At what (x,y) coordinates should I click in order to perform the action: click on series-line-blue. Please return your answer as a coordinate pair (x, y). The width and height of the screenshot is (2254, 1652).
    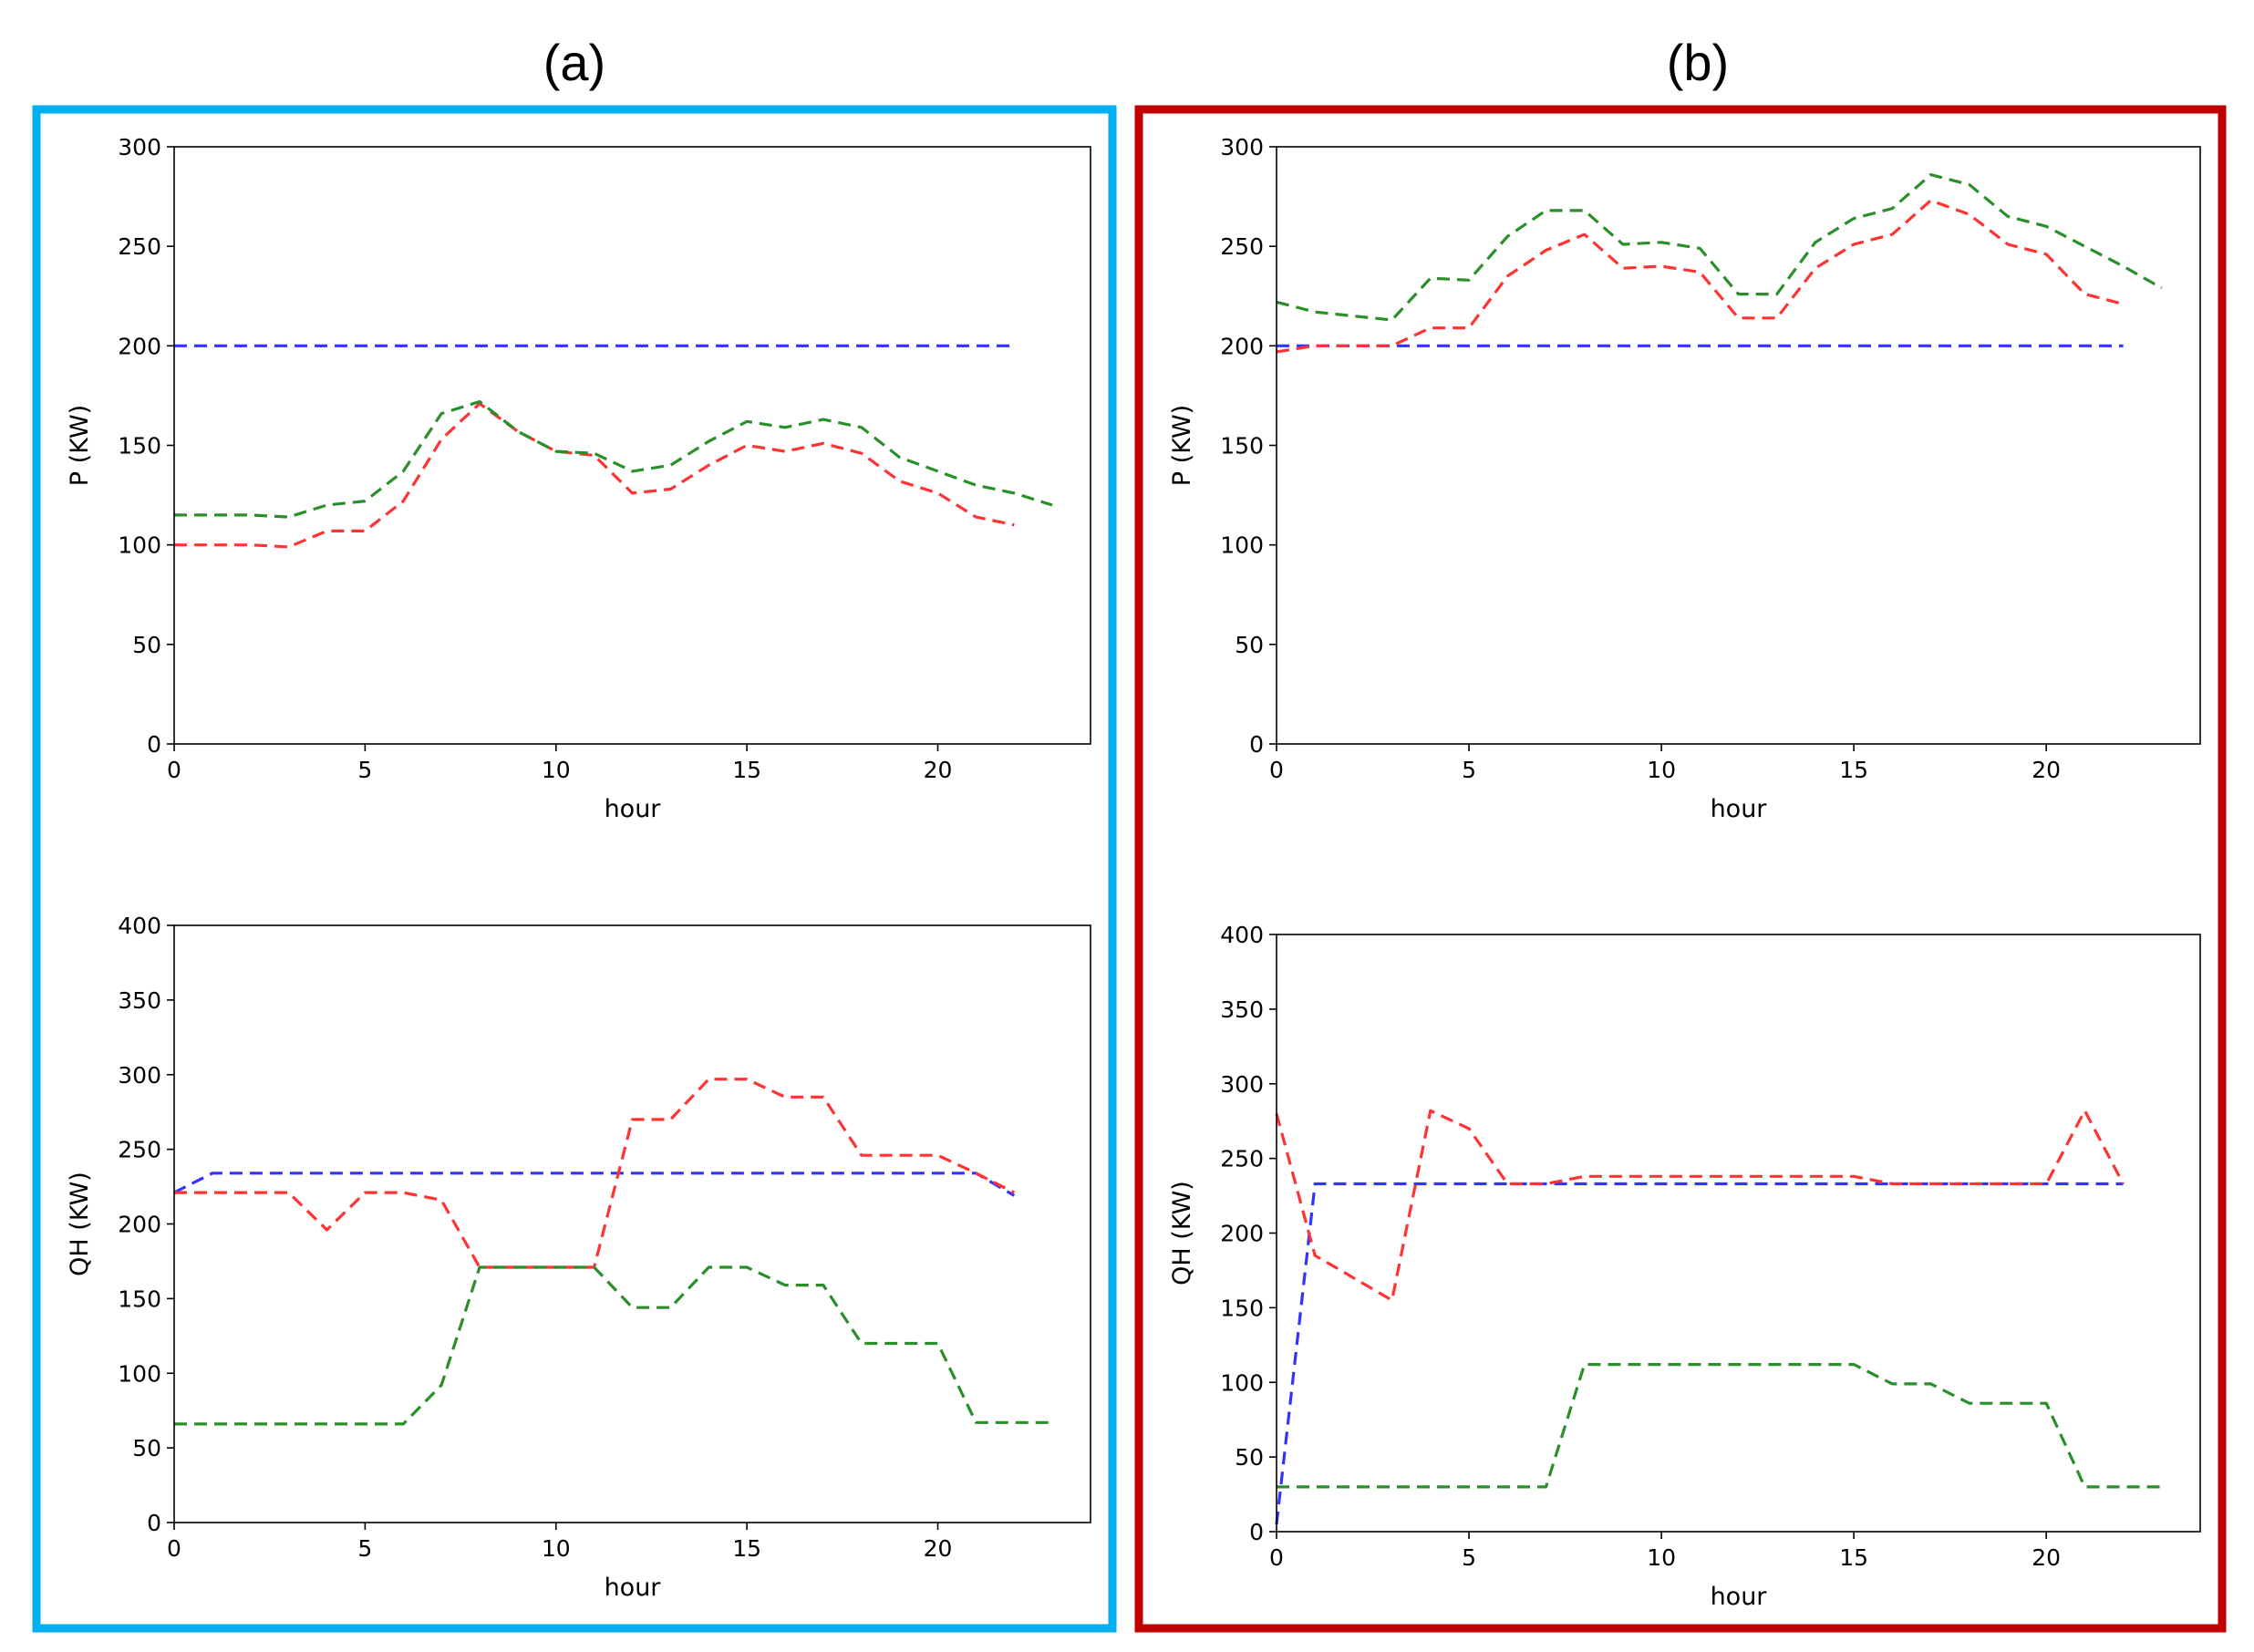
    Looking at the image, I should click on (594, 1184).